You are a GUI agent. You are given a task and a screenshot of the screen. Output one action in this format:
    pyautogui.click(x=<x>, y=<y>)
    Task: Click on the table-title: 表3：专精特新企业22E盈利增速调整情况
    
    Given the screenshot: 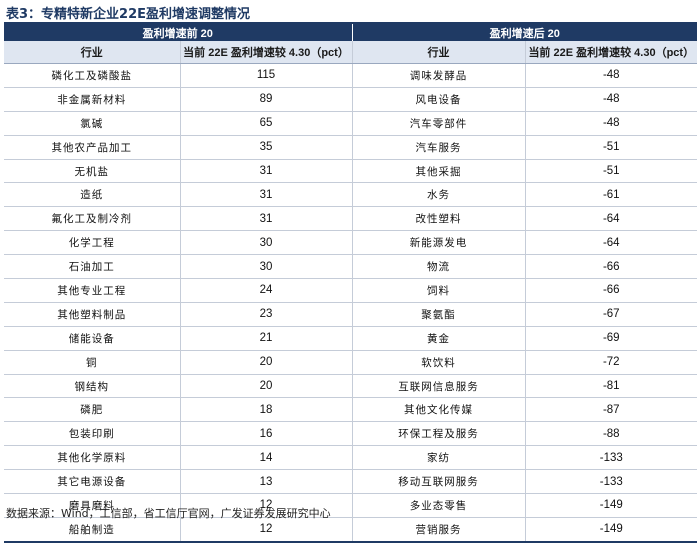 What is the action you would take?
    pyautogui.click(x=128, y=14)
    